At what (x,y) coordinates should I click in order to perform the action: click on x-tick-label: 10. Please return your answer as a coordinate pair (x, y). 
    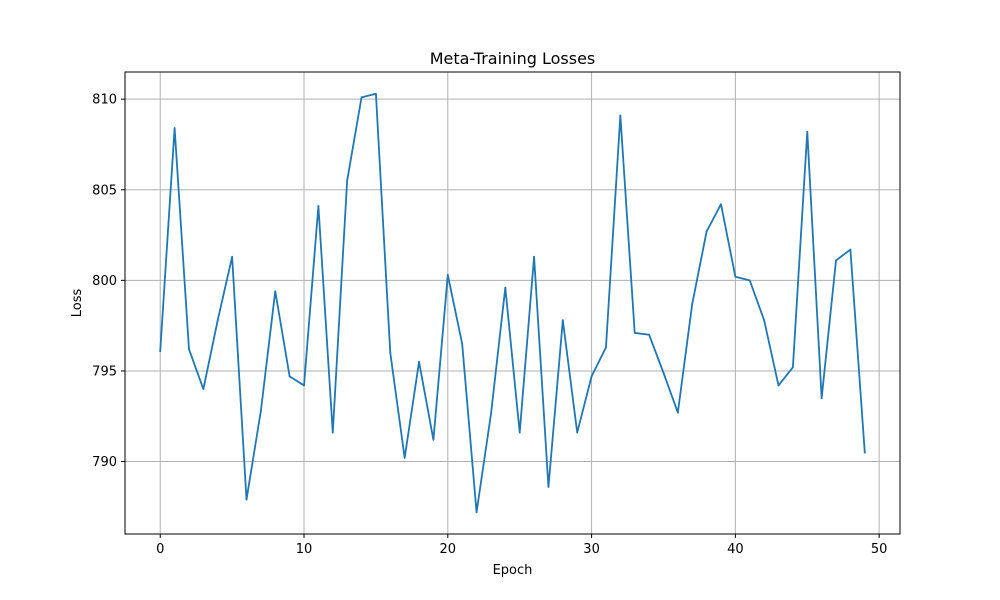
    Looking at the image, I should click on (304, 549).